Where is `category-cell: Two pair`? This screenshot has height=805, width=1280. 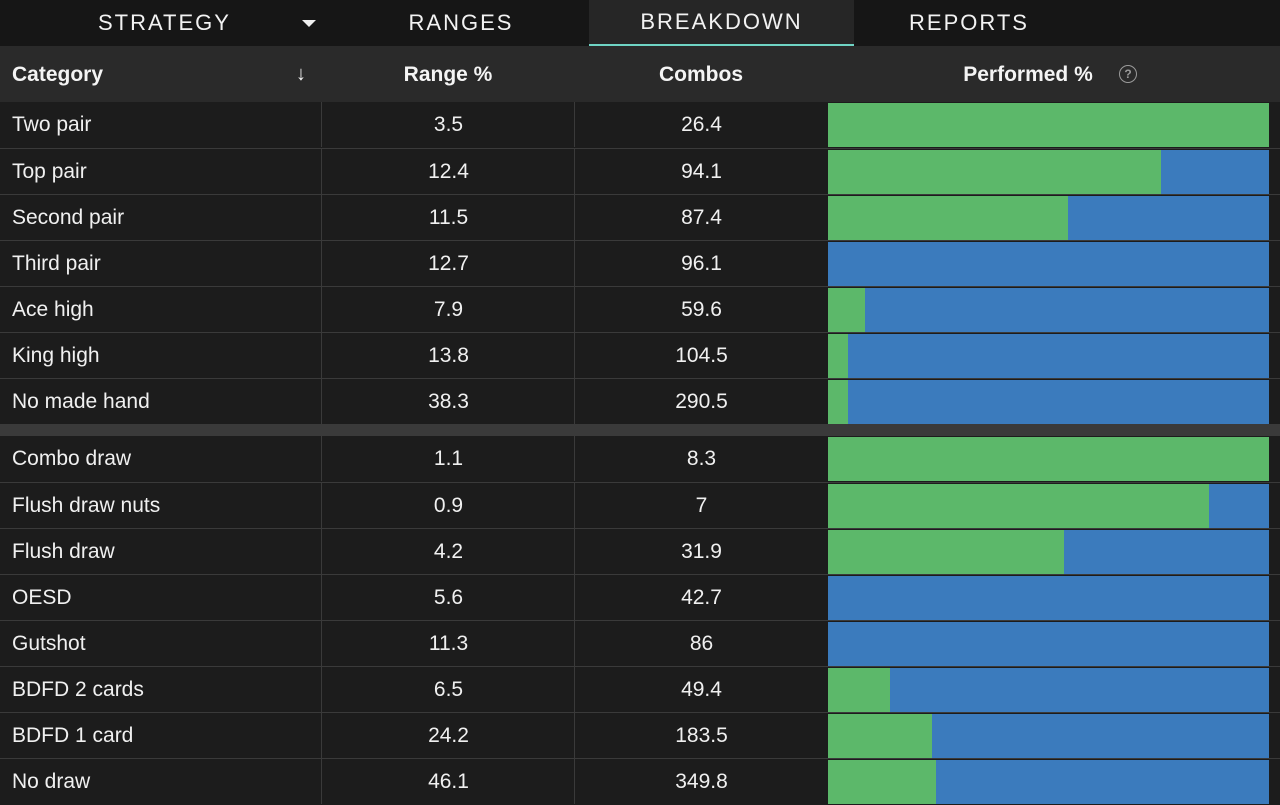
category-cell: Two pair is located at coordinates (52, 124).